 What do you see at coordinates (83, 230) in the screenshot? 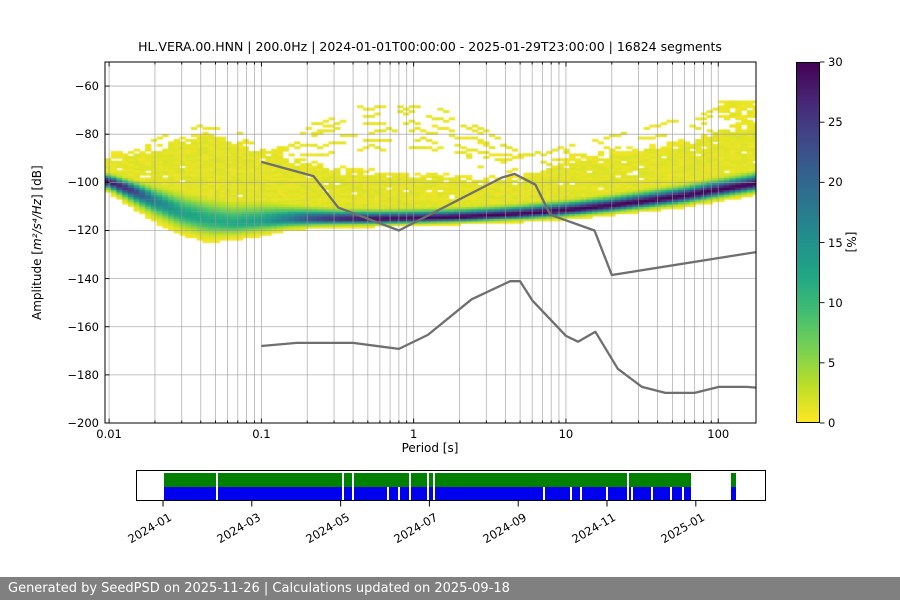
I see `y-tick-label: −120` at bounding box center [83, 230].